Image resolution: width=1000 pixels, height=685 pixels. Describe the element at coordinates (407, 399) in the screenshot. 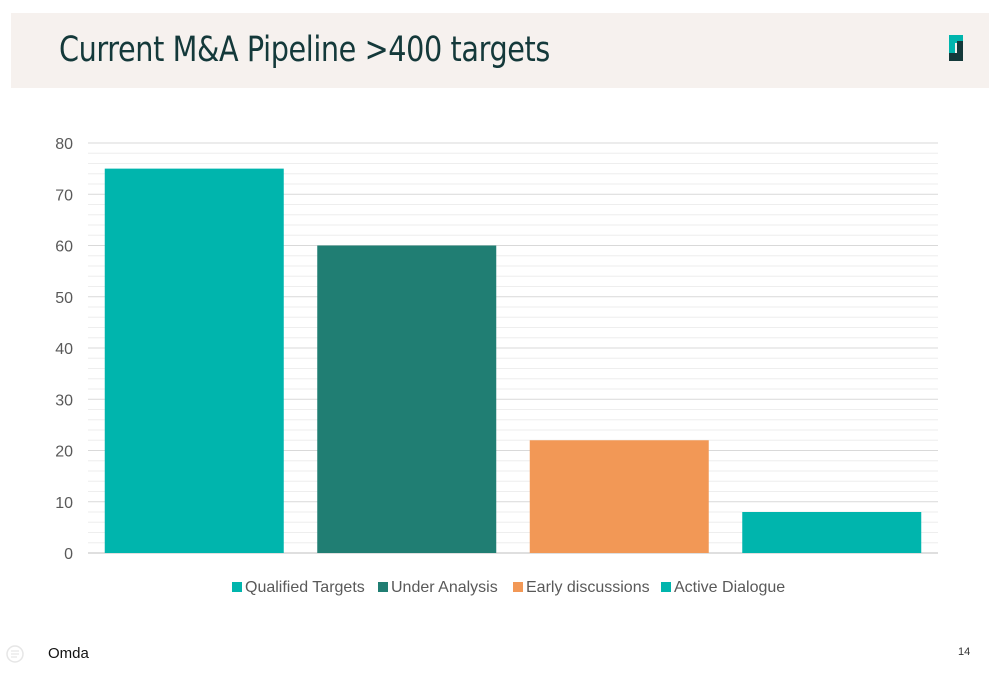

I see `bar-under-analysis` at that location.